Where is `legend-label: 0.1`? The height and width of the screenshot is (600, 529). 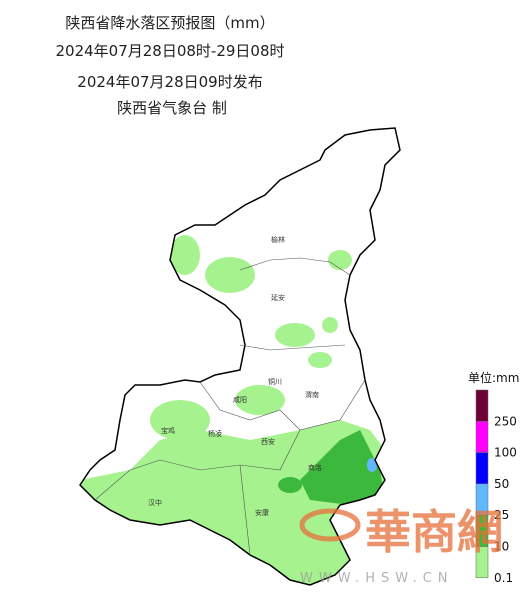
legend-label: 0.1 is located at coordinates (503, 578).